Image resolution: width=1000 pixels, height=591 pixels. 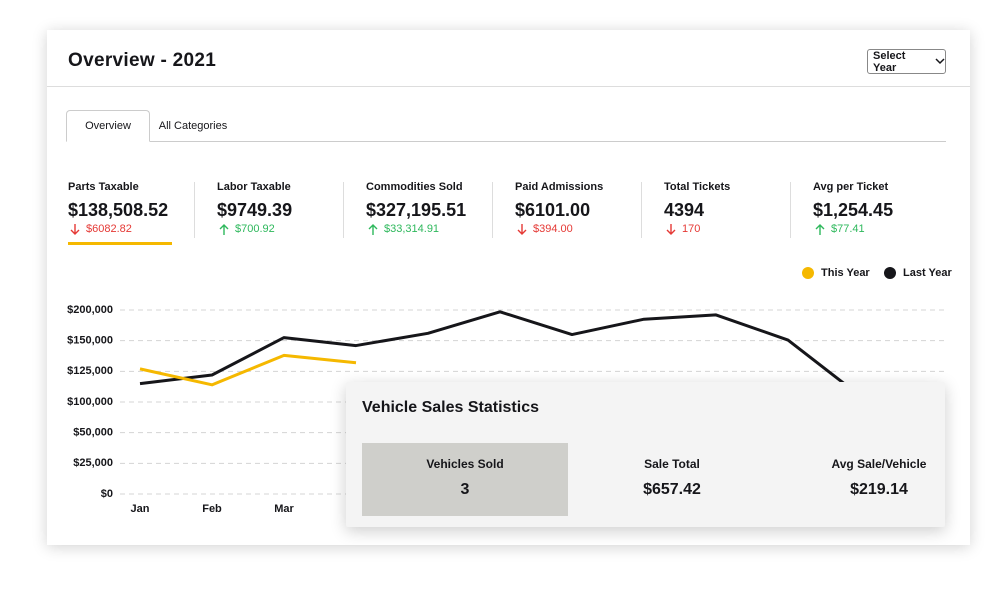 I want to click on select-year: Select Year, so click(x=906, y=61).